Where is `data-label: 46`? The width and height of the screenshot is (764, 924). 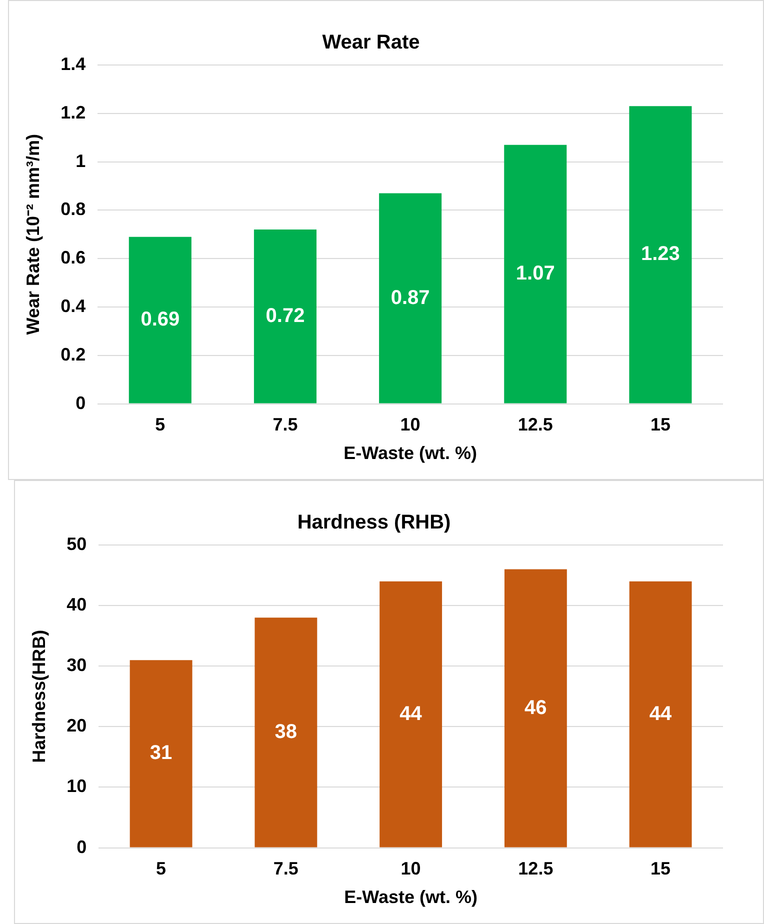 data-label: 46 is located at coordinates (535, 707).